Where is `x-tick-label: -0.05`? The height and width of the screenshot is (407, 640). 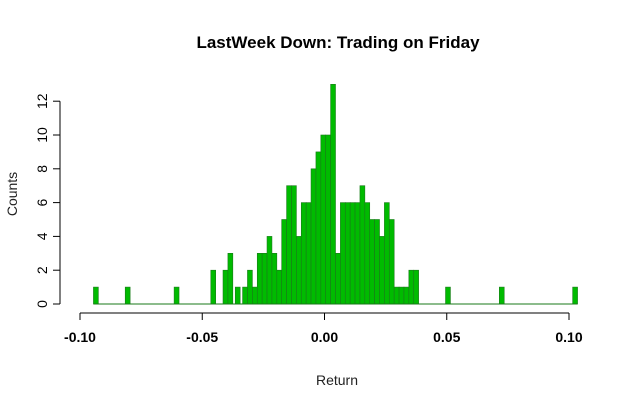 x-tick-label: -0.05 is located at coordinates (202, 337).